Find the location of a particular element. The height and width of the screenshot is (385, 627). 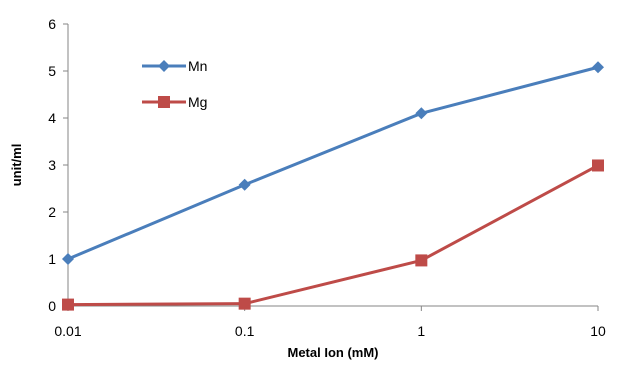

x-axis-label: Metal Ion (mM) is located at coordinates (333, 352).